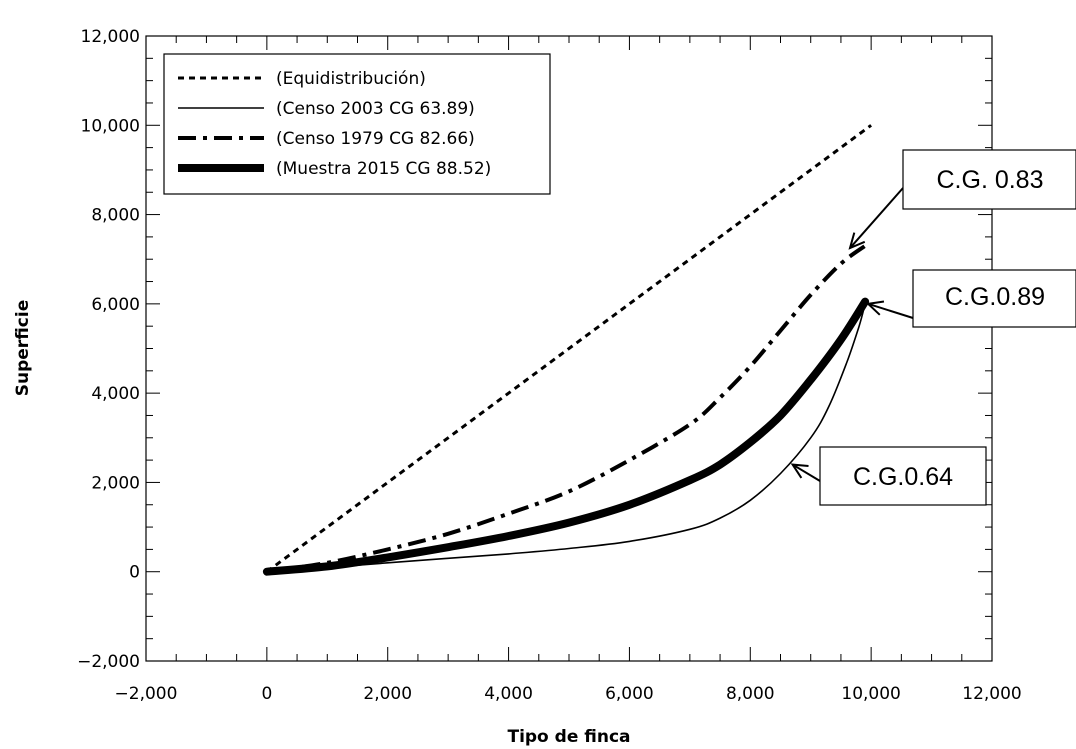 Image resolution: width=1076 pixels, height=749 pixels. What do you see at coordinates (508, 694) in the screenshot?
I see `x-tick-label: 4,000` at bounding box center [508, 694].